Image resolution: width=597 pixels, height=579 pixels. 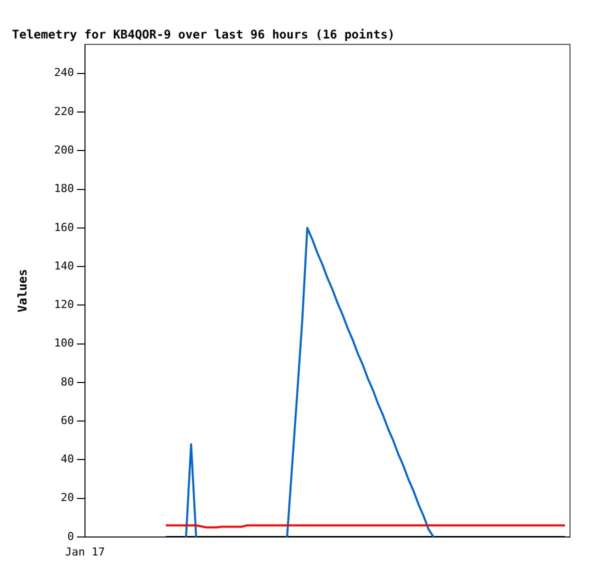 I want to click on chart-title: Telemetry for KB4QOR-9 over last 96 hours (16 points), so click(x=203, y=34).